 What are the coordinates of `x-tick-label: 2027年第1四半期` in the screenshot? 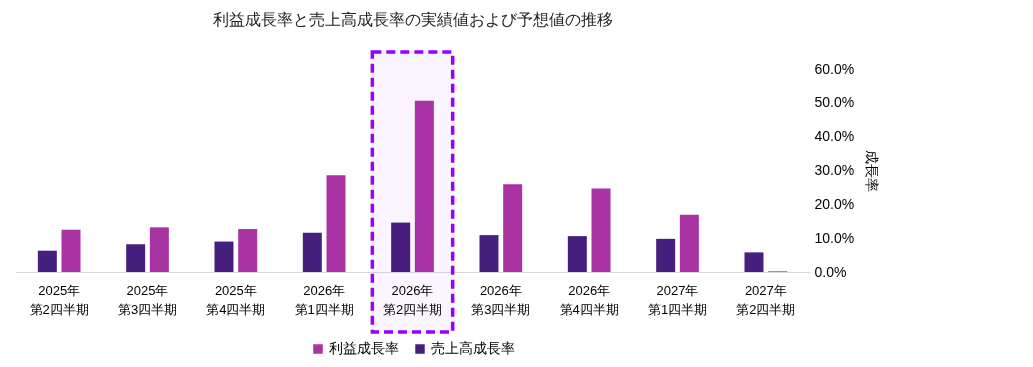 It's located at (677, 299).